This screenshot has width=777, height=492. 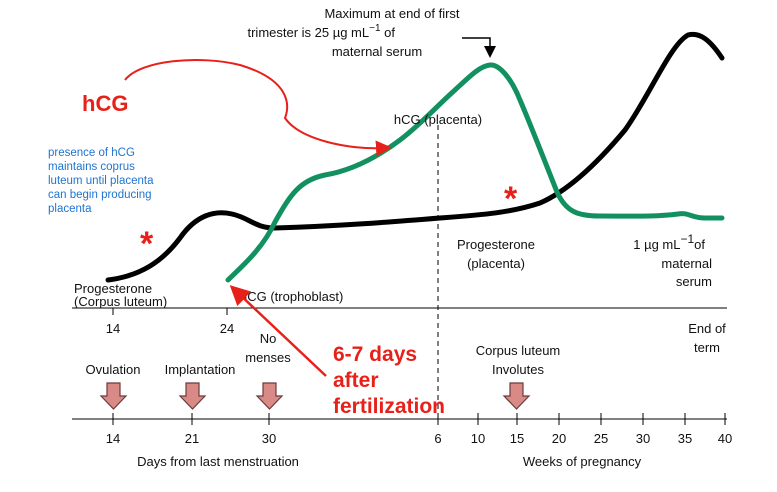 What do you see at coordinates (375, 354) in the screenshot?
I see `fertilization-1: 6-7 days` at bounding box center [375, 354].